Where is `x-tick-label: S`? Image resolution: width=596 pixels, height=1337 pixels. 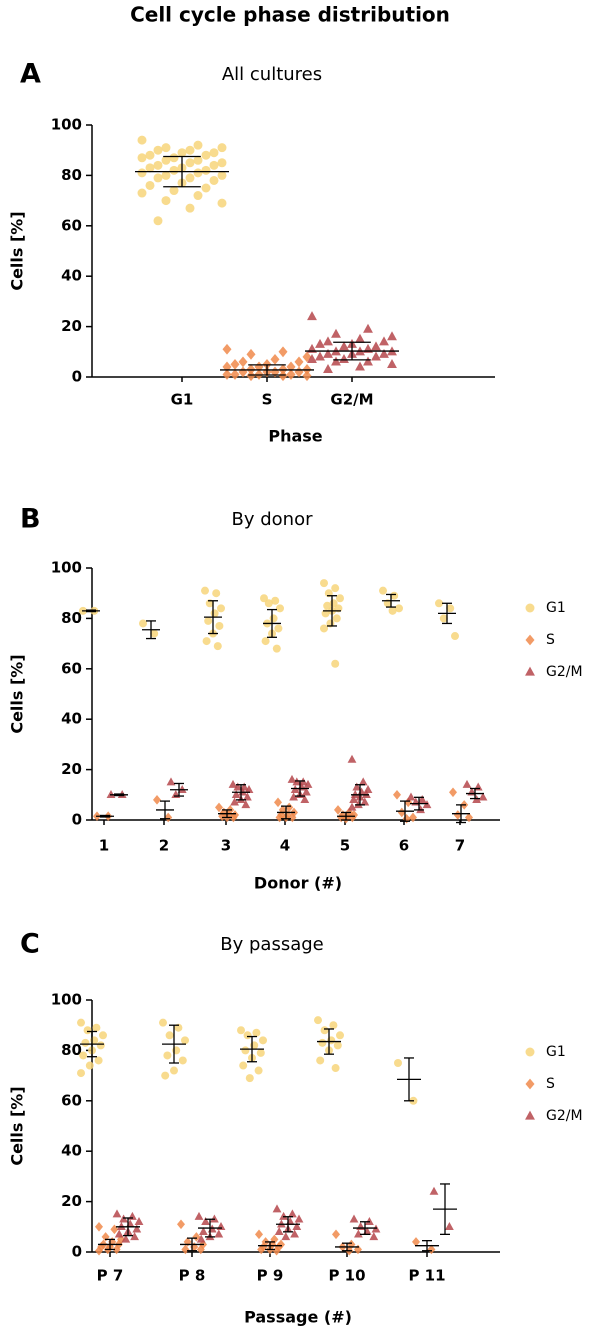 x-tick-label: S is located at coordinates (267, 400).